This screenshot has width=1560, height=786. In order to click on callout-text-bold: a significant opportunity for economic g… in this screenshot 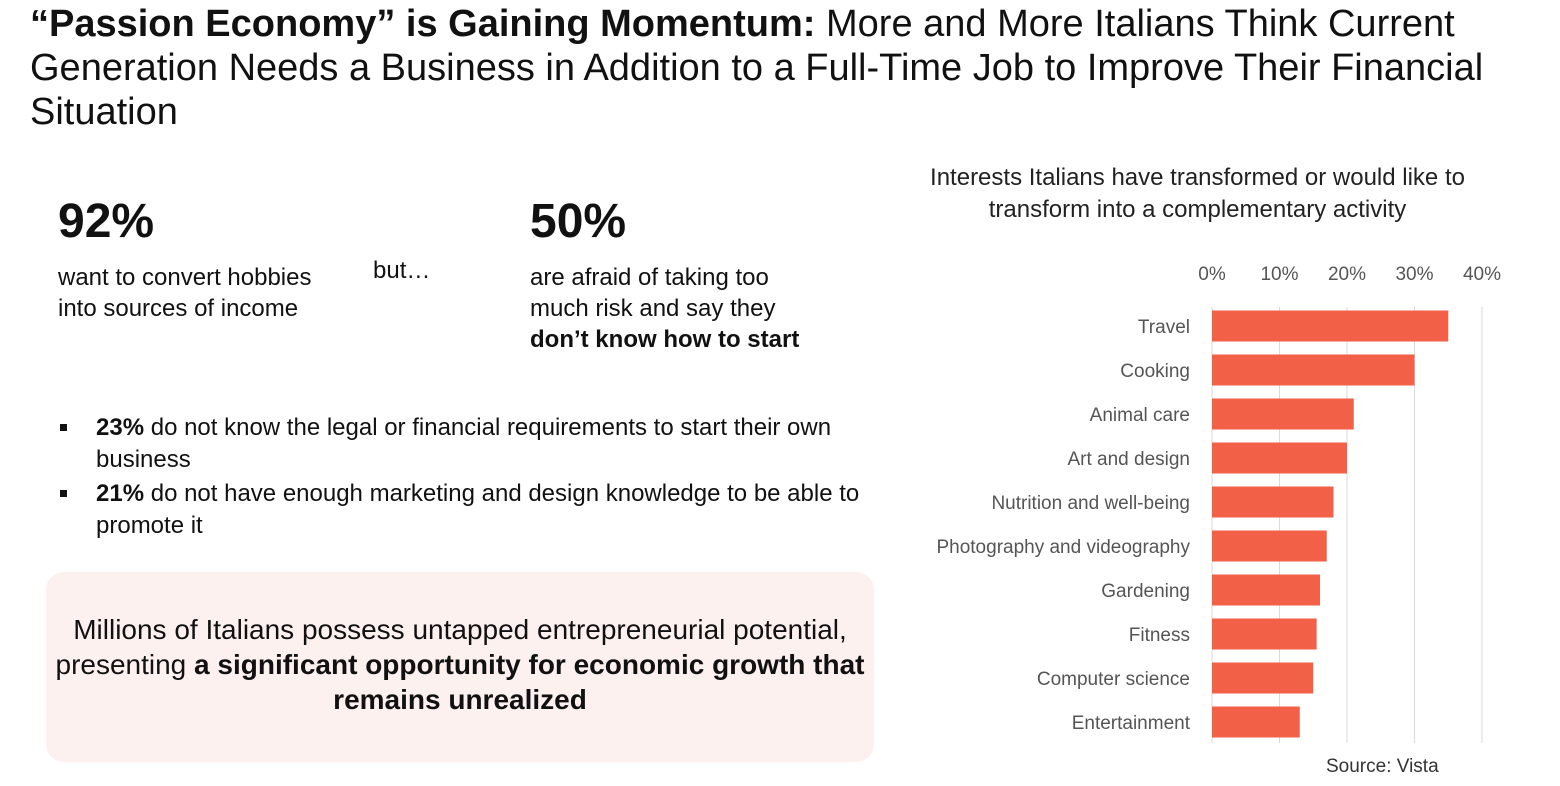, I will do `click(529, 682)`.